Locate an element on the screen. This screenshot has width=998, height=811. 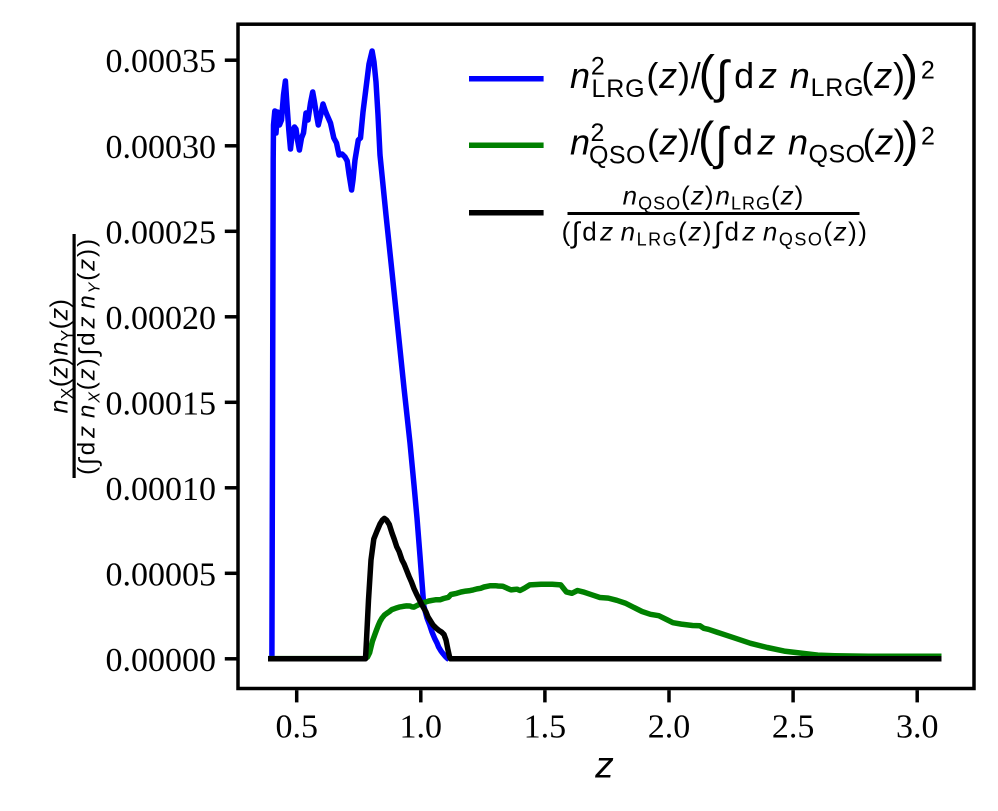
svg-text: nX(z)nY(z) is located at coordinates (60, 356).